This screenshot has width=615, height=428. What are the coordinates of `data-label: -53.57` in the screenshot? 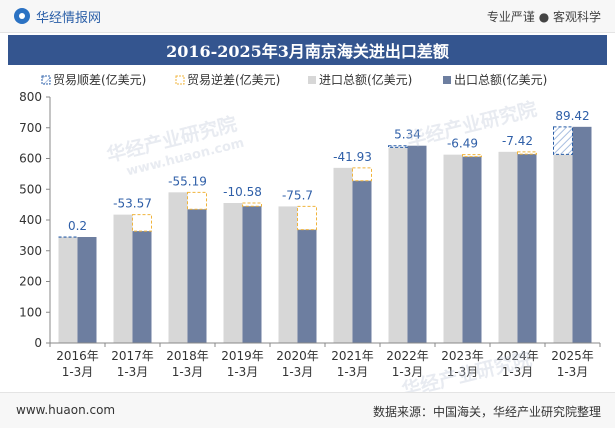 It's located at (132, 204).